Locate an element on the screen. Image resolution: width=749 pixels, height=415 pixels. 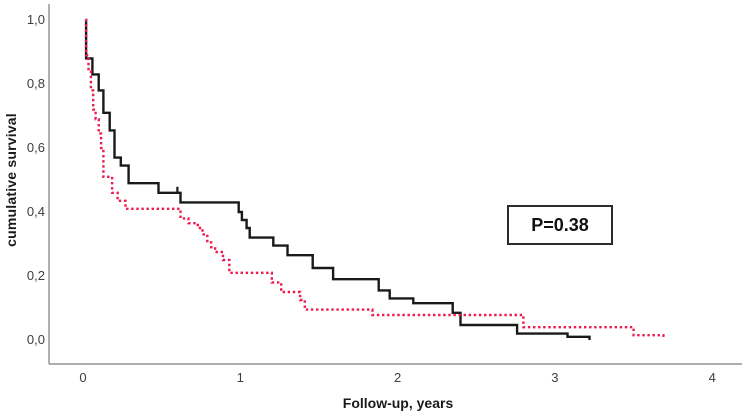
p-value-text: P=0.38 is located at coordinates (560, 224).